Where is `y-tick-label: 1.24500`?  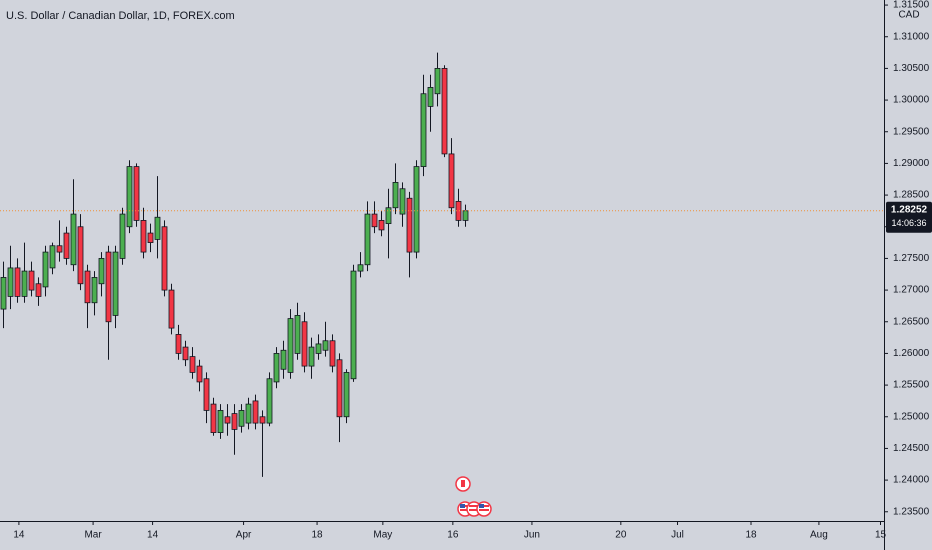 y-tick-label: 1.24500 is located at coordinates (911, 448).